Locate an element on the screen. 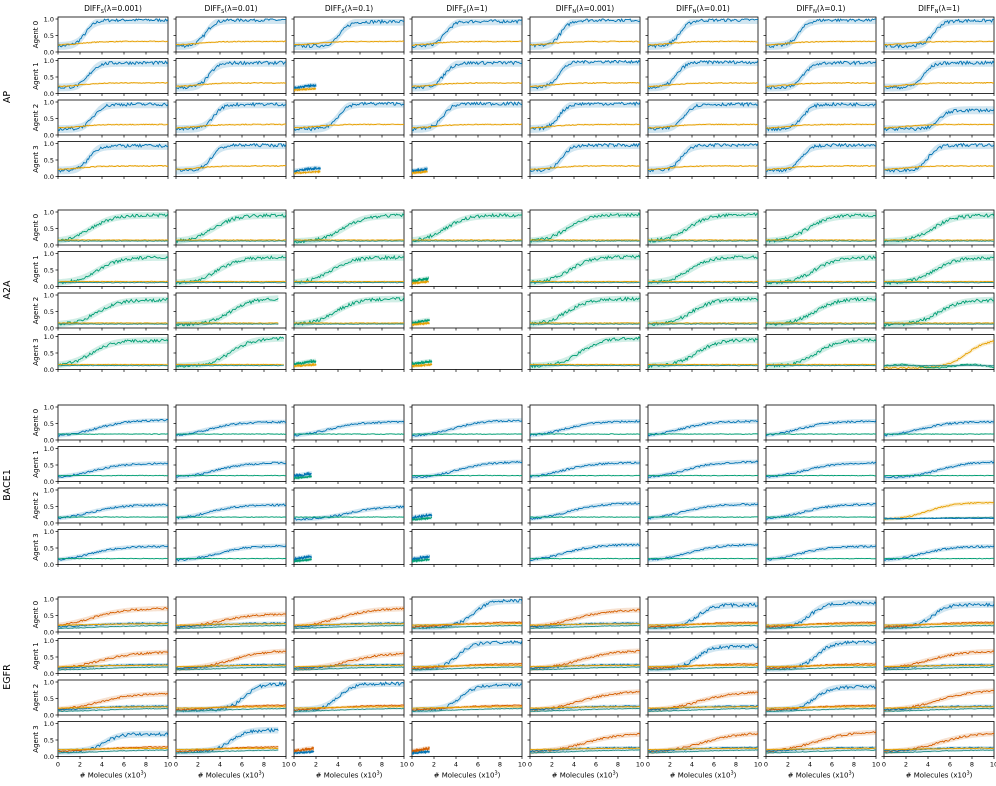 Image resolution: width=996 pixels, height=786 pixels. x-tick-label: 6 is located at coordinates (478, 765).